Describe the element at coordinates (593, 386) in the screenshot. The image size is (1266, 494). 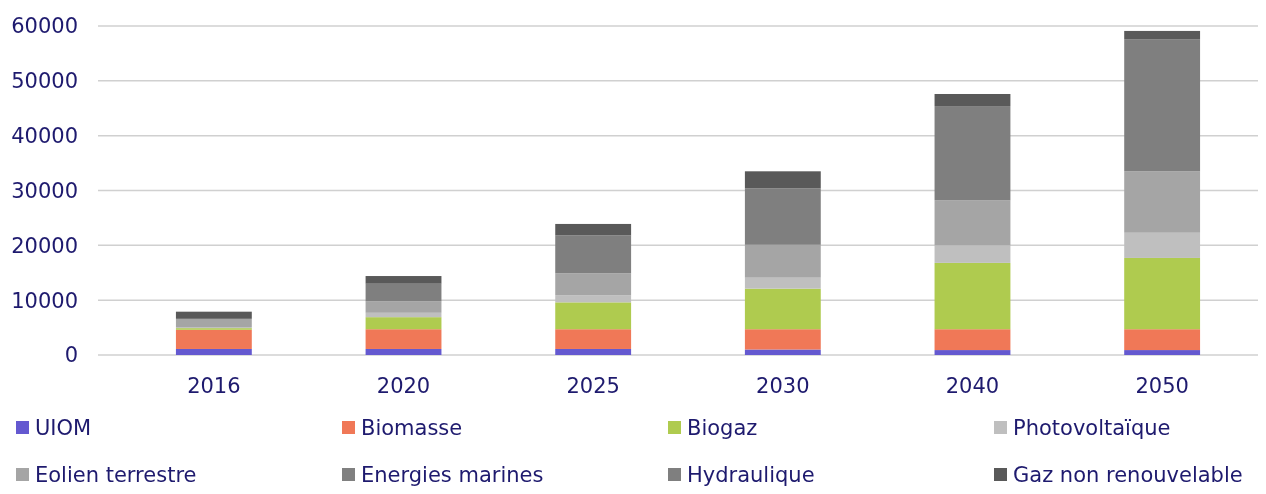
I see `x-tick-label: 2025` at that location.